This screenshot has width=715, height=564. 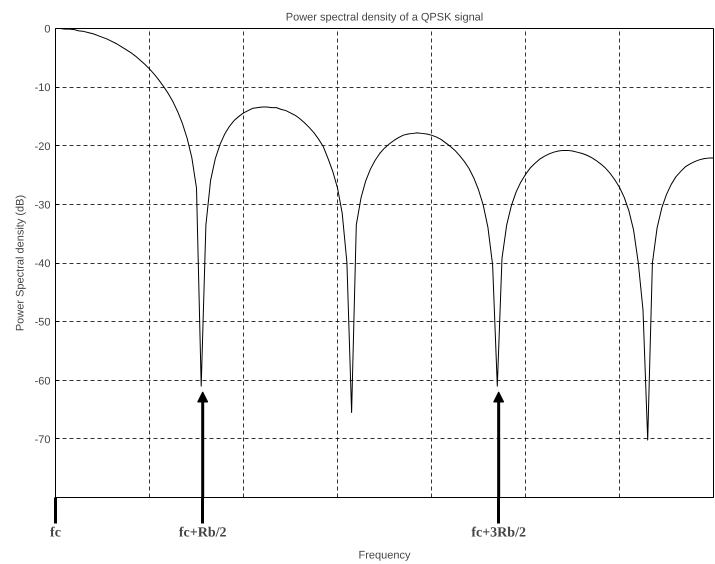 I want to click on text: fc, so click(x=55, y=533).